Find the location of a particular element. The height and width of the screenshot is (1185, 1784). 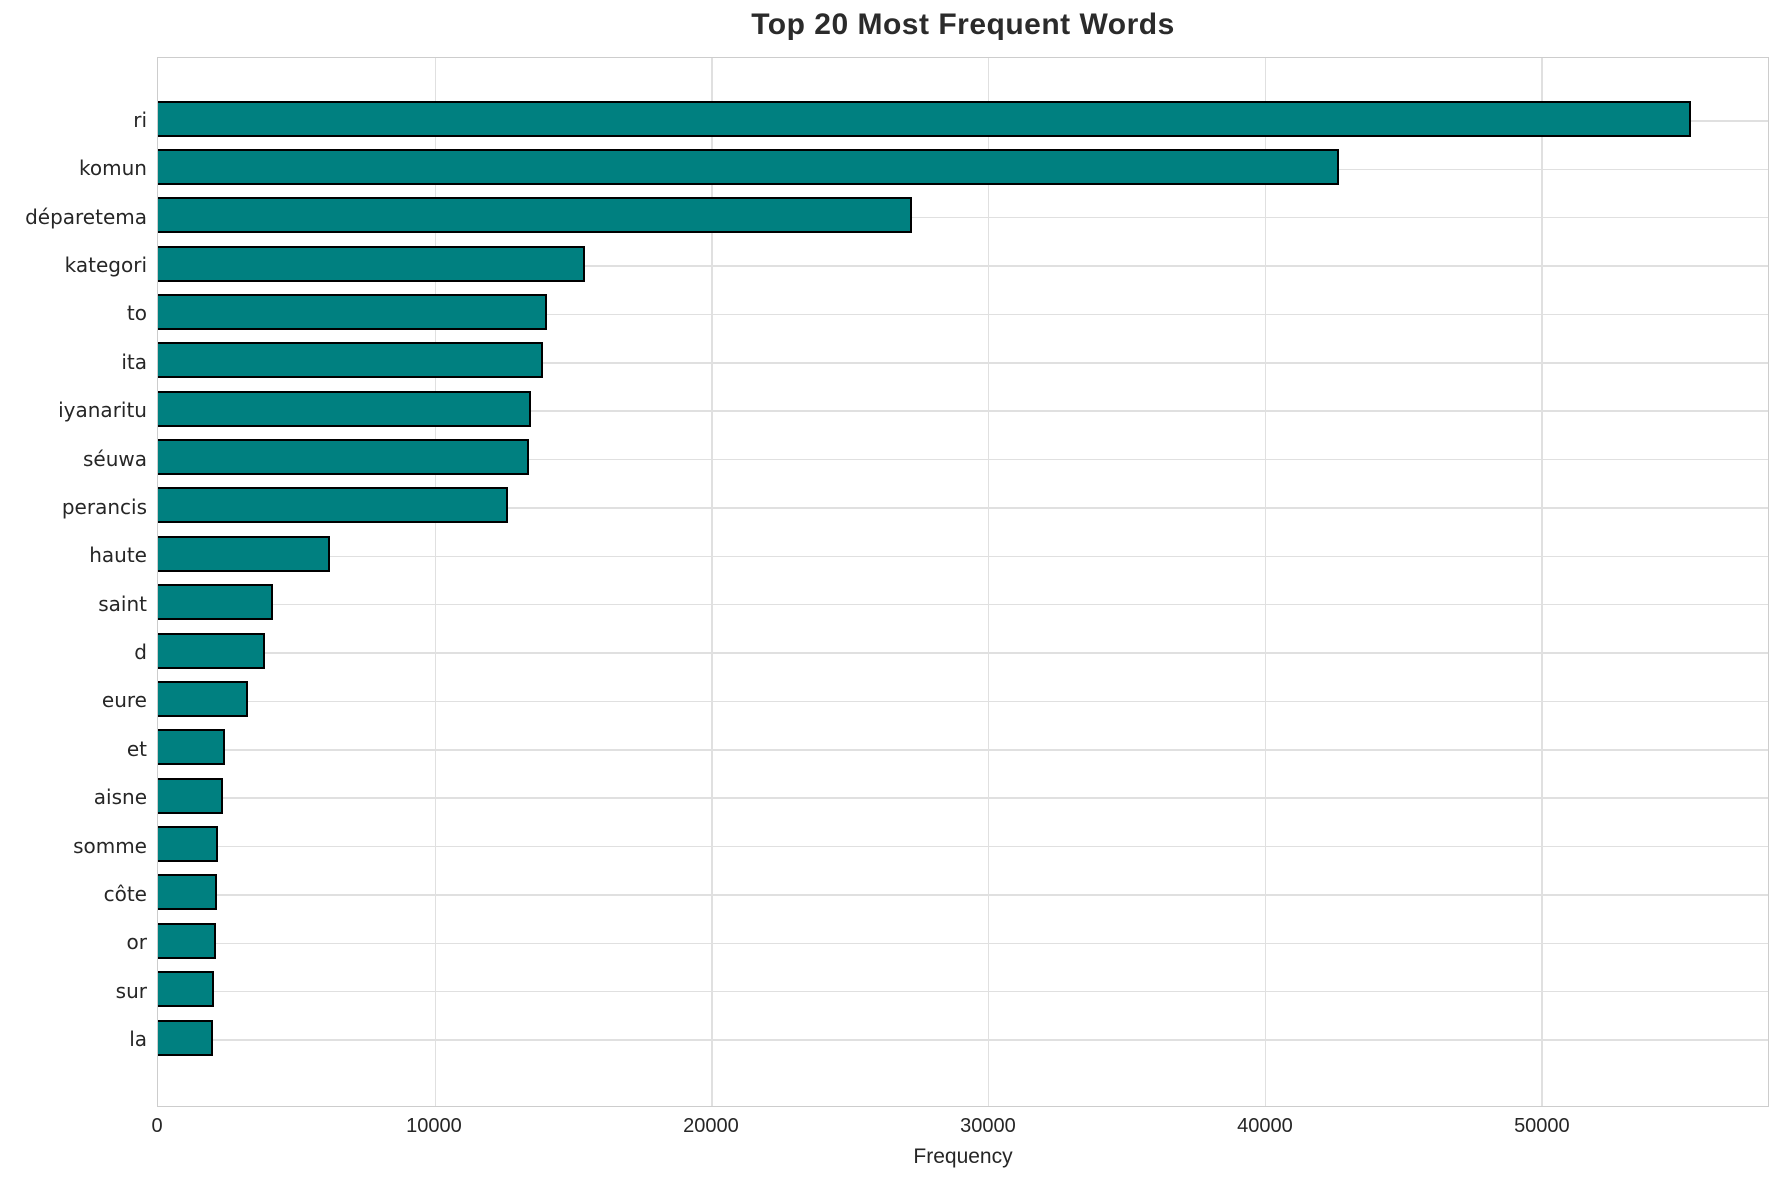

bar-déparetema is located at coordinates (535, 215).